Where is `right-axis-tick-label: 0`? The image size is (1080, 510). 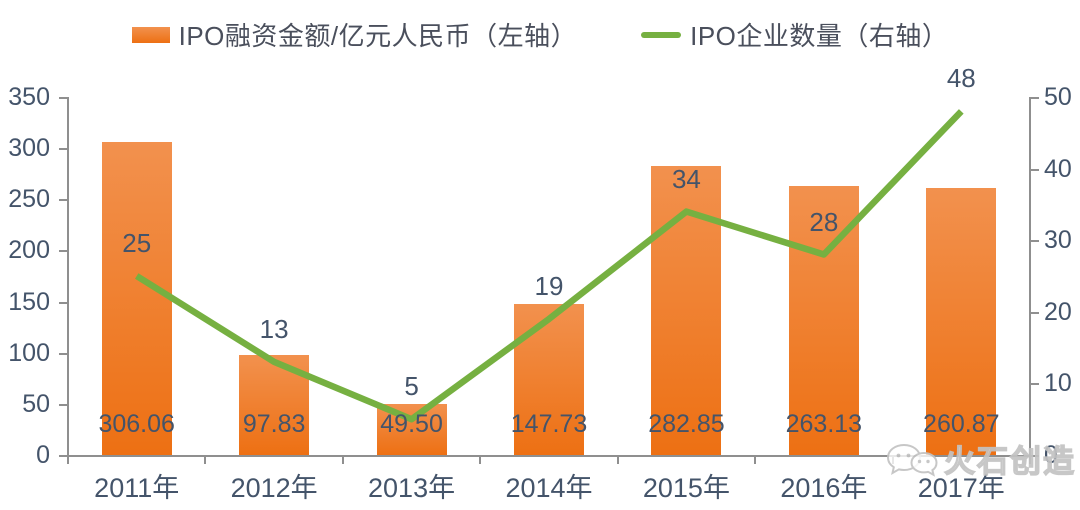 right-axis-tick-label: 0 is located at coordinates (1051, 455).